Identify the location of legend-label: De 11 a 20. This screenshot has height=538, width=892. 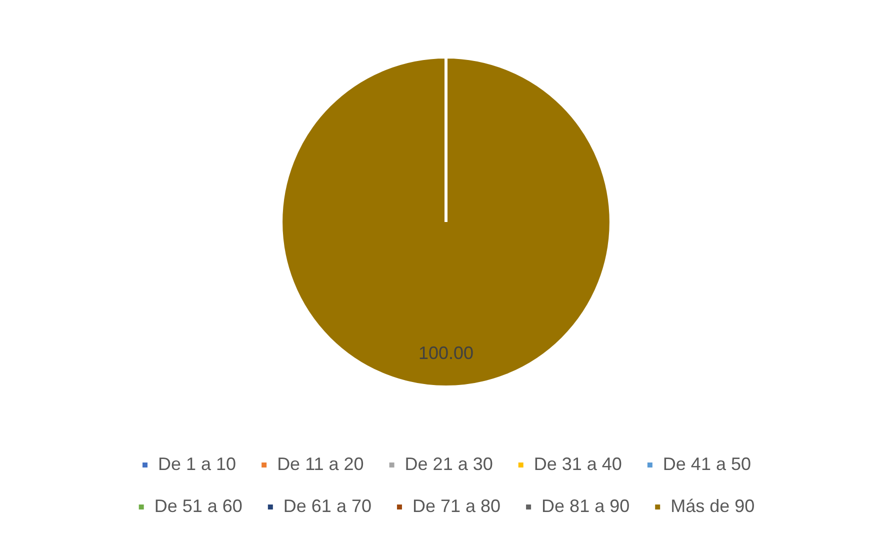
(320, 464).